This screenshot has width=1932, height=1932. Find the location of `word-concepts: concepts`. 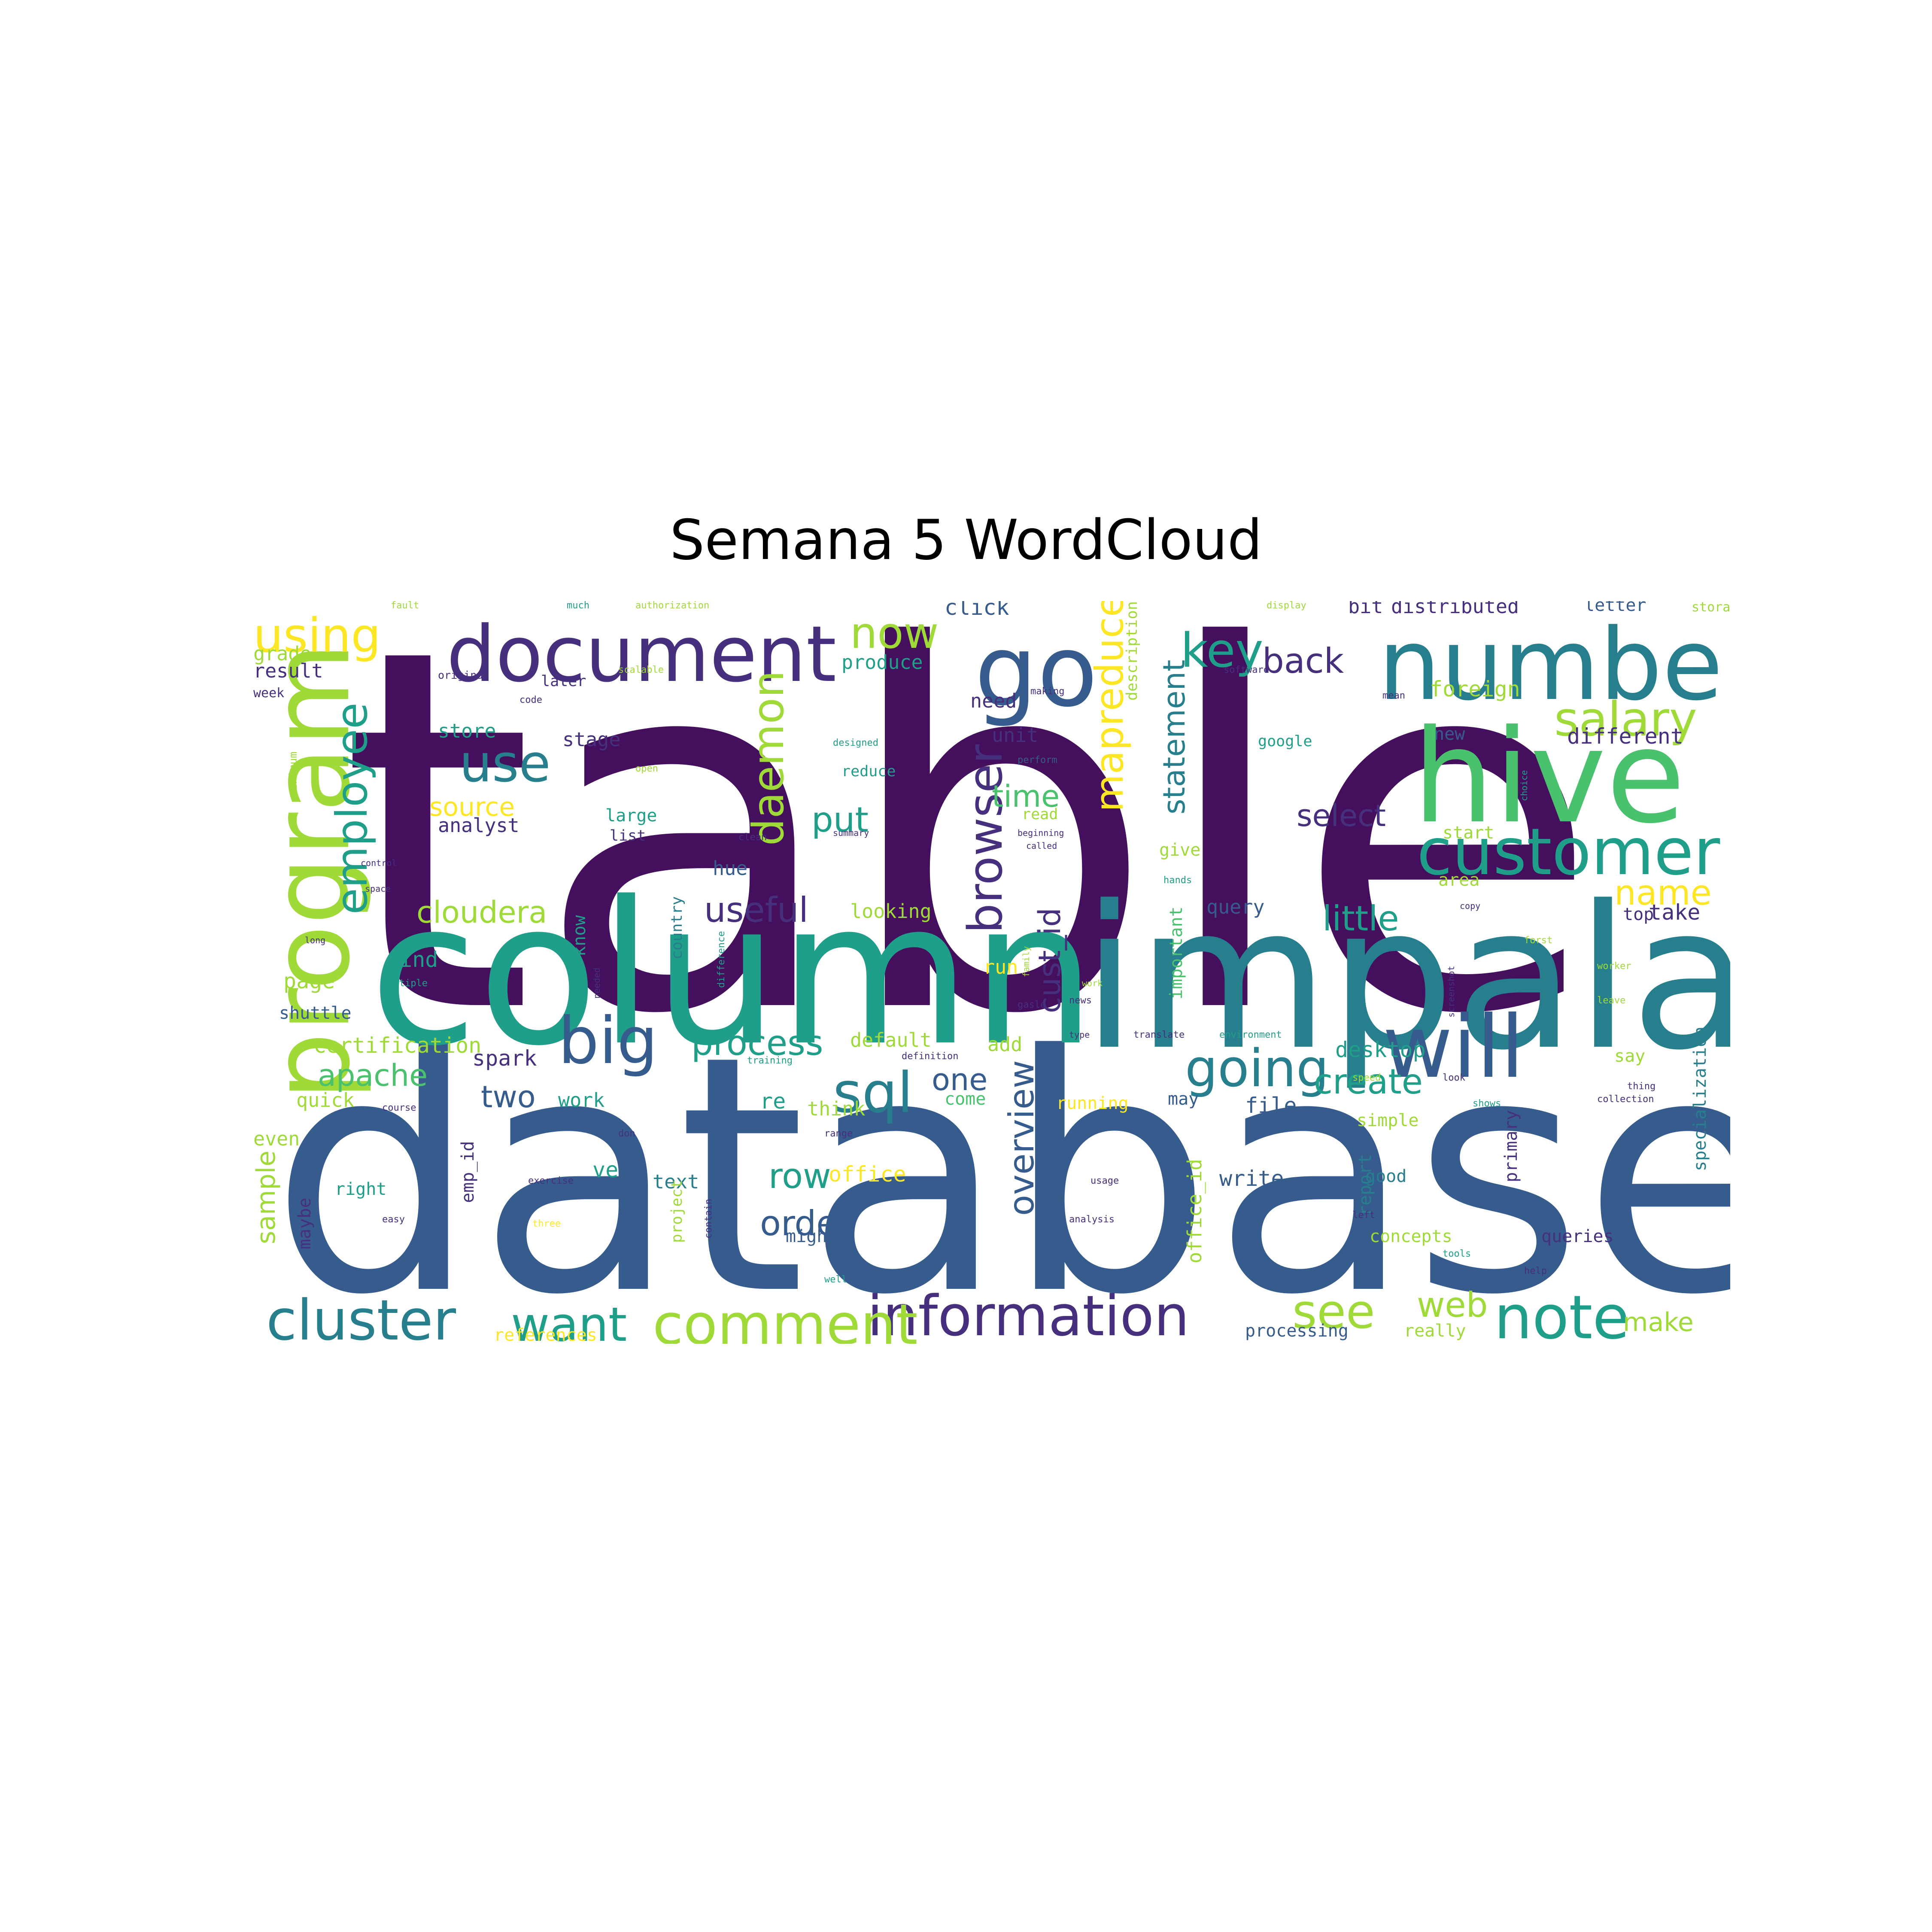

word-concepts: concepts is located at coordinates (1411, 1236).